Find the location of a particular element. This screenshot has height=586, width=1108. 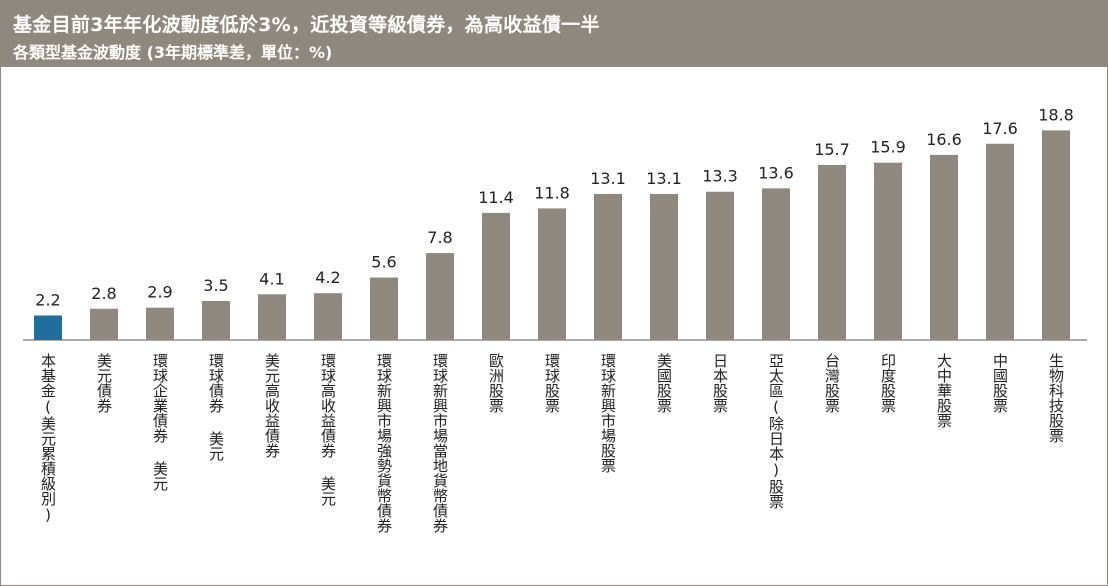

value-label-15: 15.9 is located at coordinates (888, 147).